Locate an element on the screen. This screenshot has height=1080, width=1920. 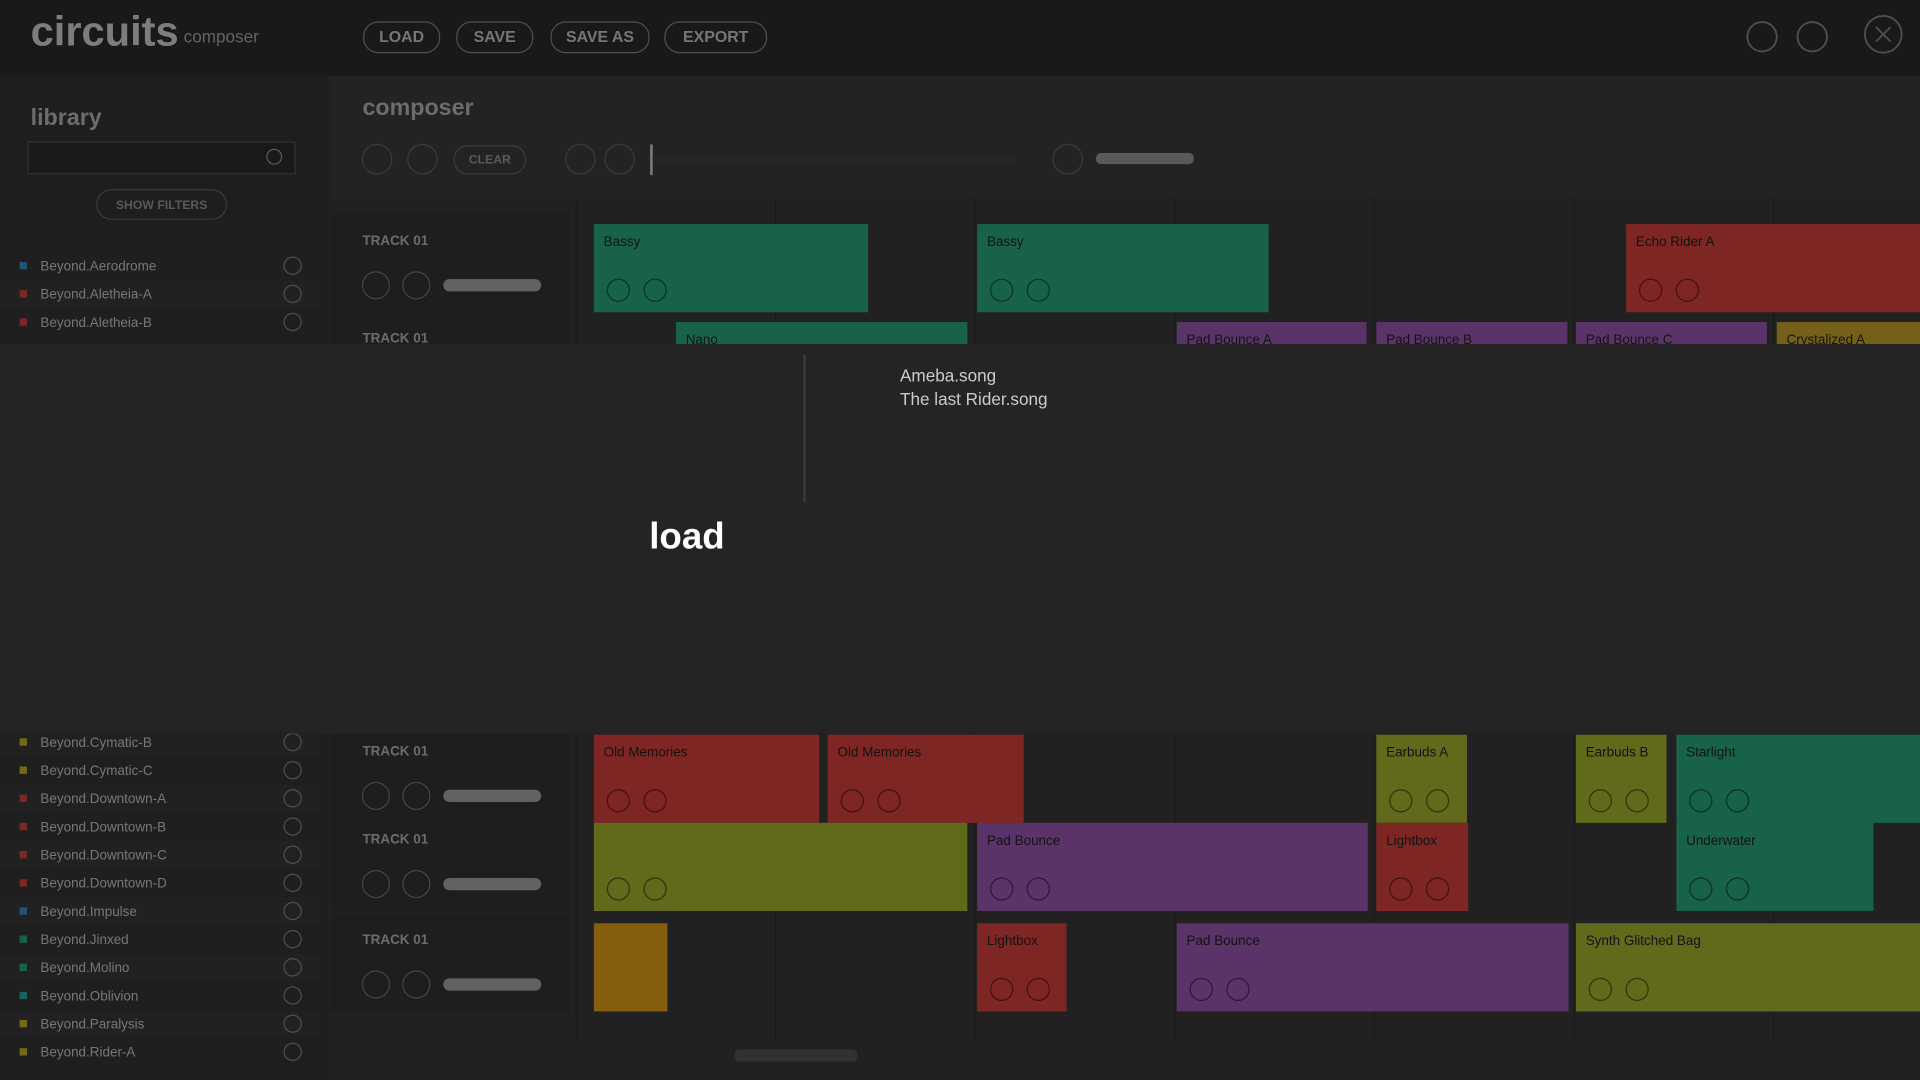
search-box is located at coordinates (161, 158).